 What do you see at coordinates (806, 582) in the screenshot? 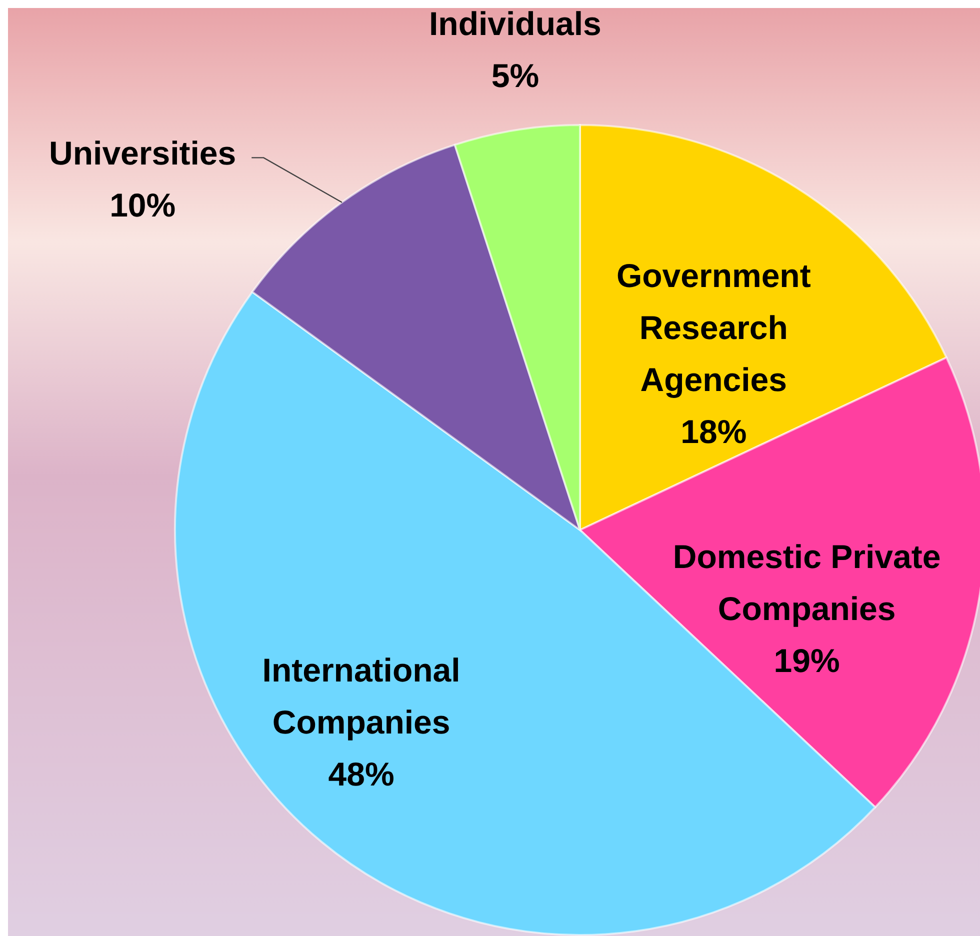
I see `slice-label: Domestic Private Companies` at bounding box center [806, 582].